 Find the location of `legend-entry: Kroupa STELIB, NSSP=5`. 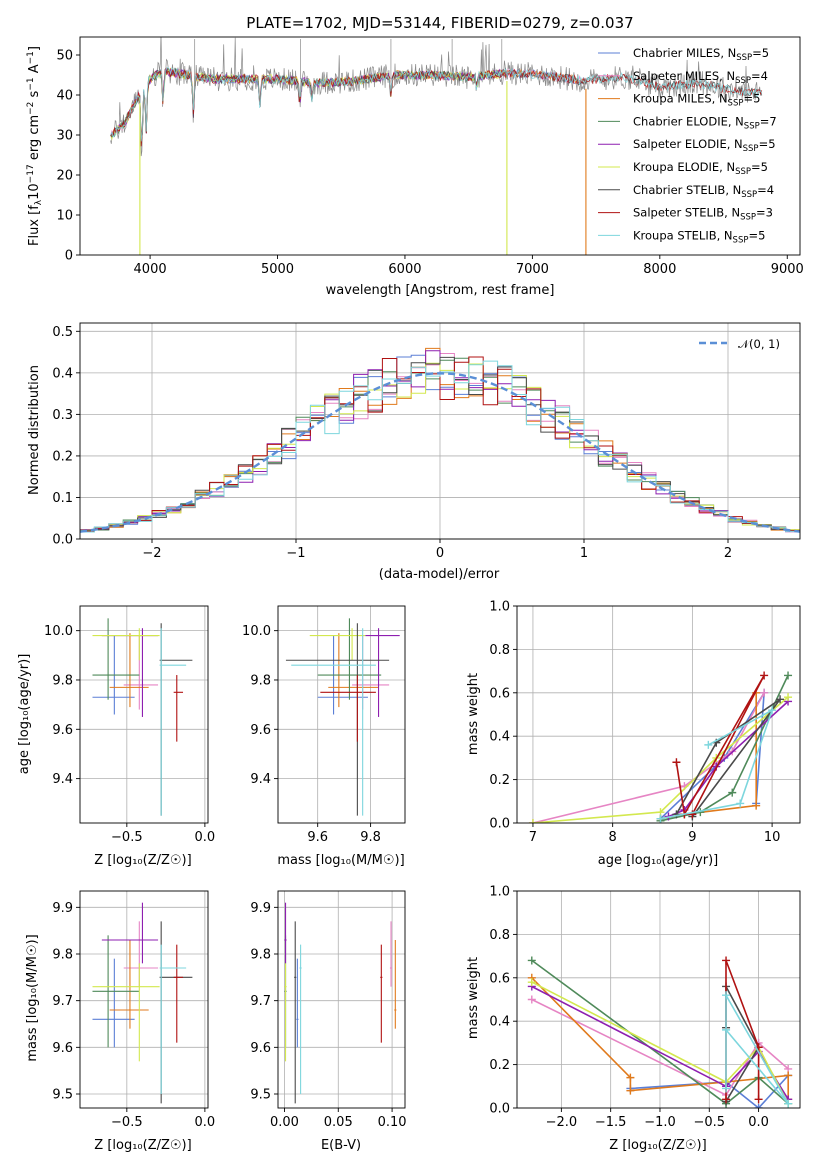

legend-entry: Kroupa STELIB, NSSP=5 is located at coordinates (699, 236).